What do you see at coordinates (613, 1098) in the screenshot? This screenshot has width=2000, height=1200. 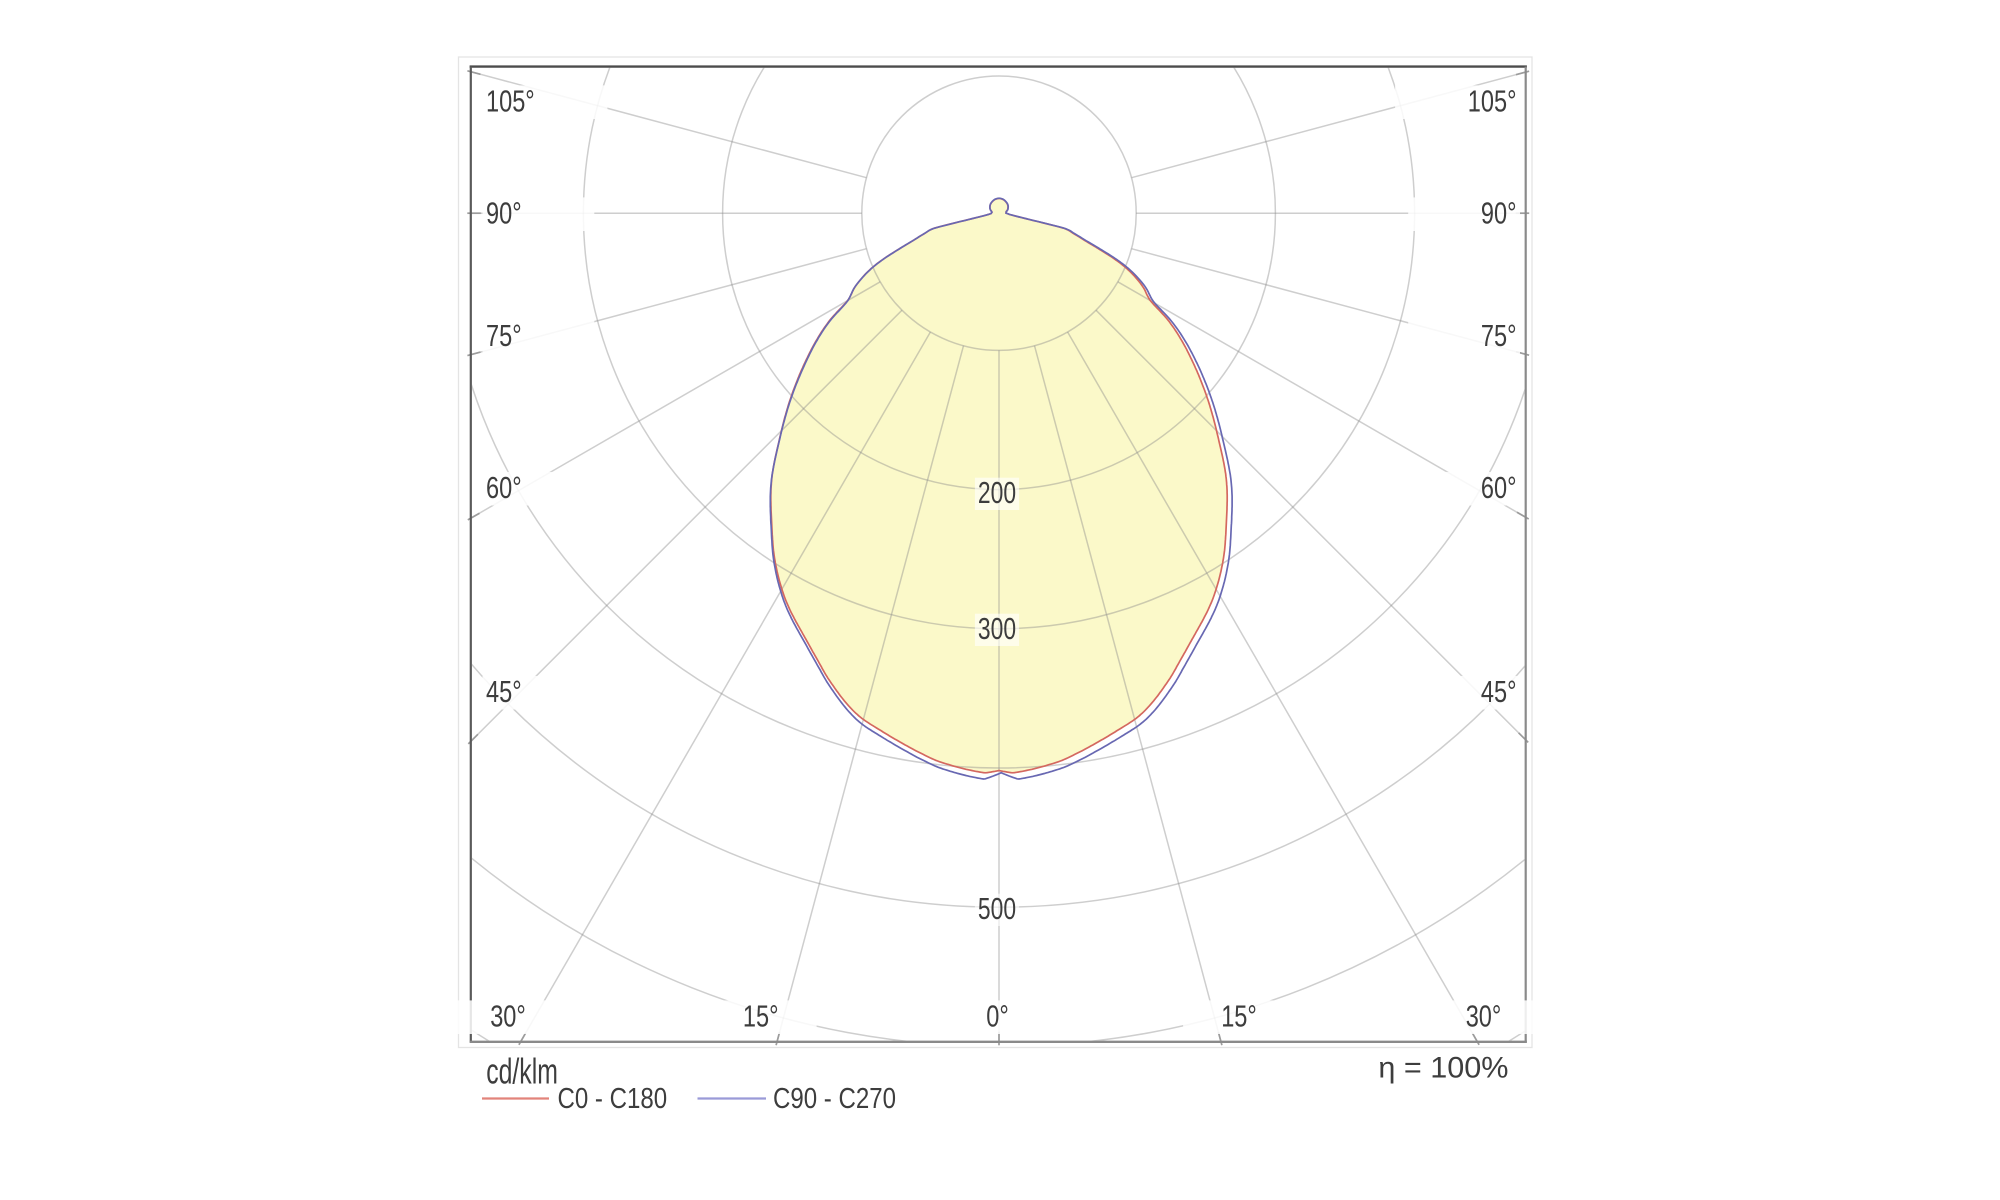 I see `svg-text: C0 - C180` at bounding box center [613, 1098].